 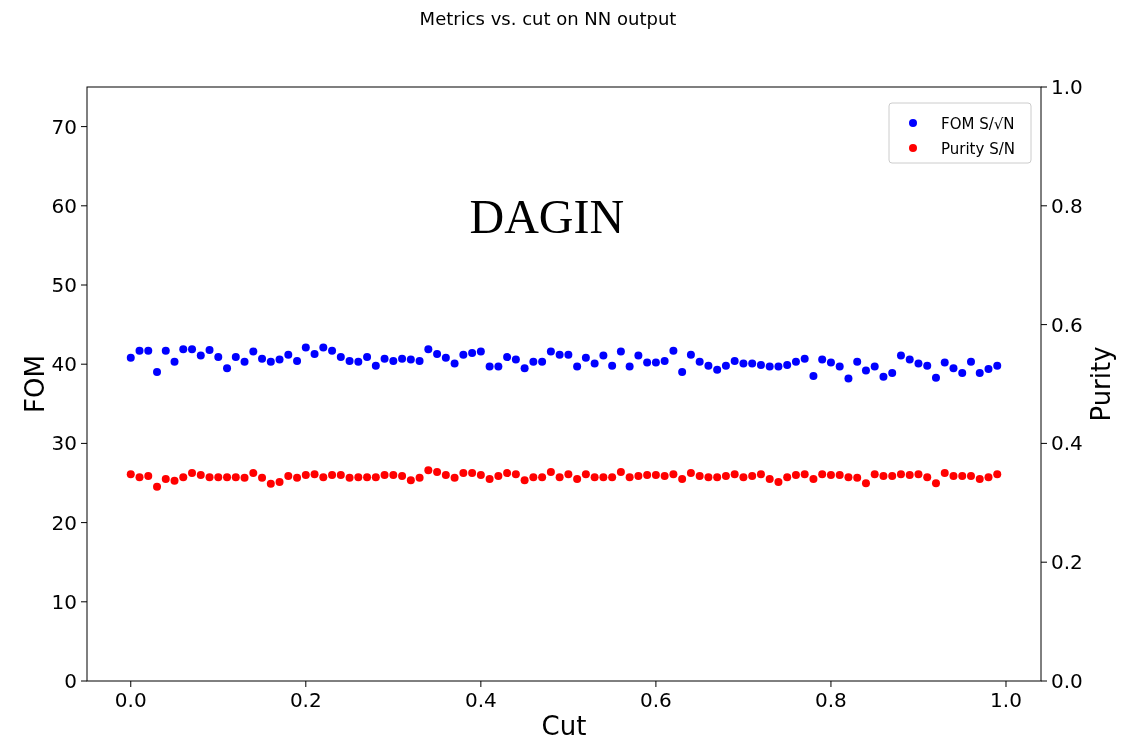 I want to click on x-tick-label: 0.8, so click(x=831, y=700).